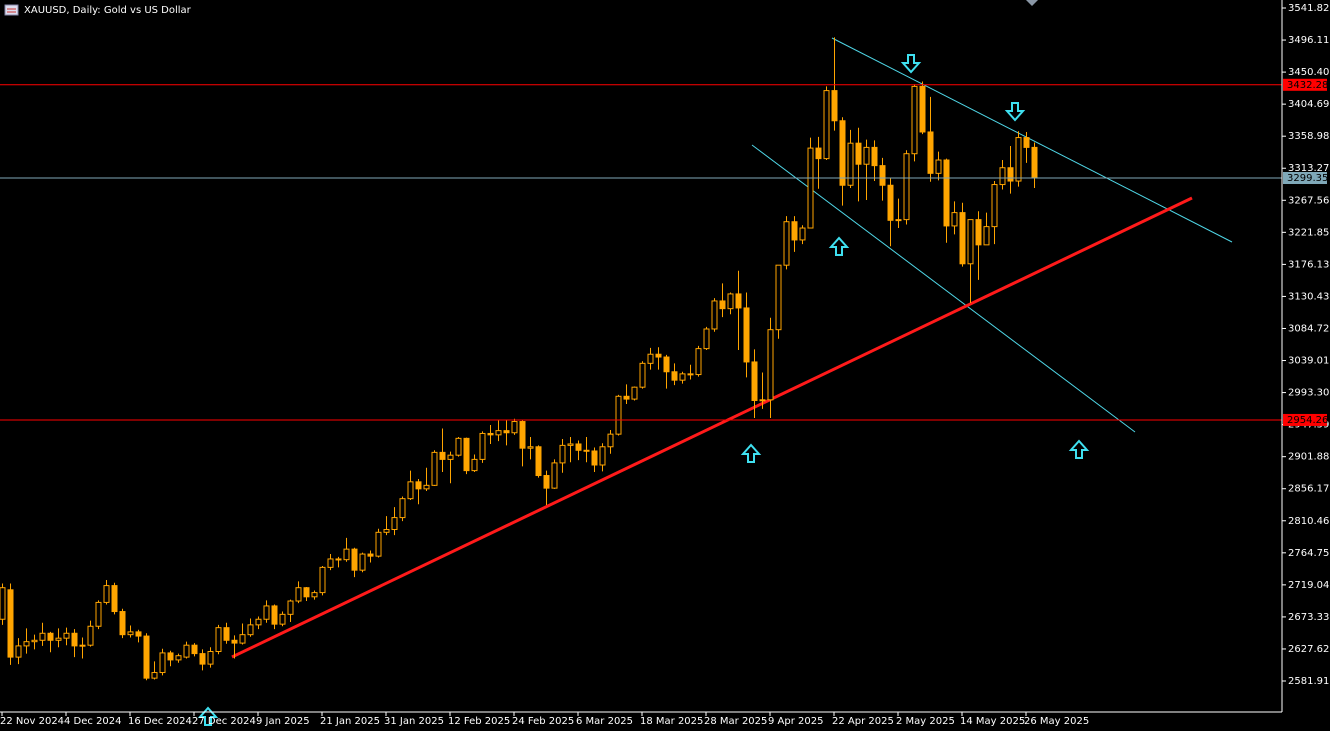 This screenshot has height=731, width=1330. Describe the element at coordinates (1308, 200) in the screenshot. I see `y-tick-label: 3267.56` at that location.